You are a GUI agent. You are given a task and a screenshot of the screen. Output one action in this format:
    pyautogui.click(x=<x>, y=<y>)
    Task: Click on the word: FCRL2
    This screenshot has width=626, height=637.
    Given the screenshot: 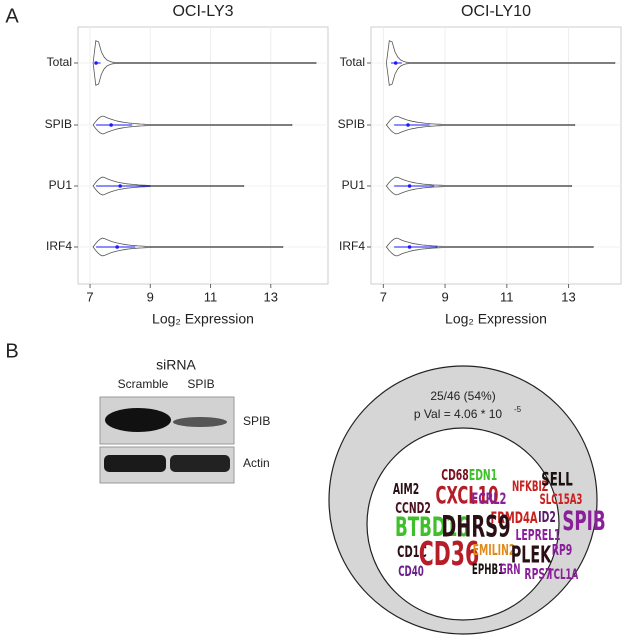 What is the action you would take?
    pyautogui.click(x=489, y=500)
    